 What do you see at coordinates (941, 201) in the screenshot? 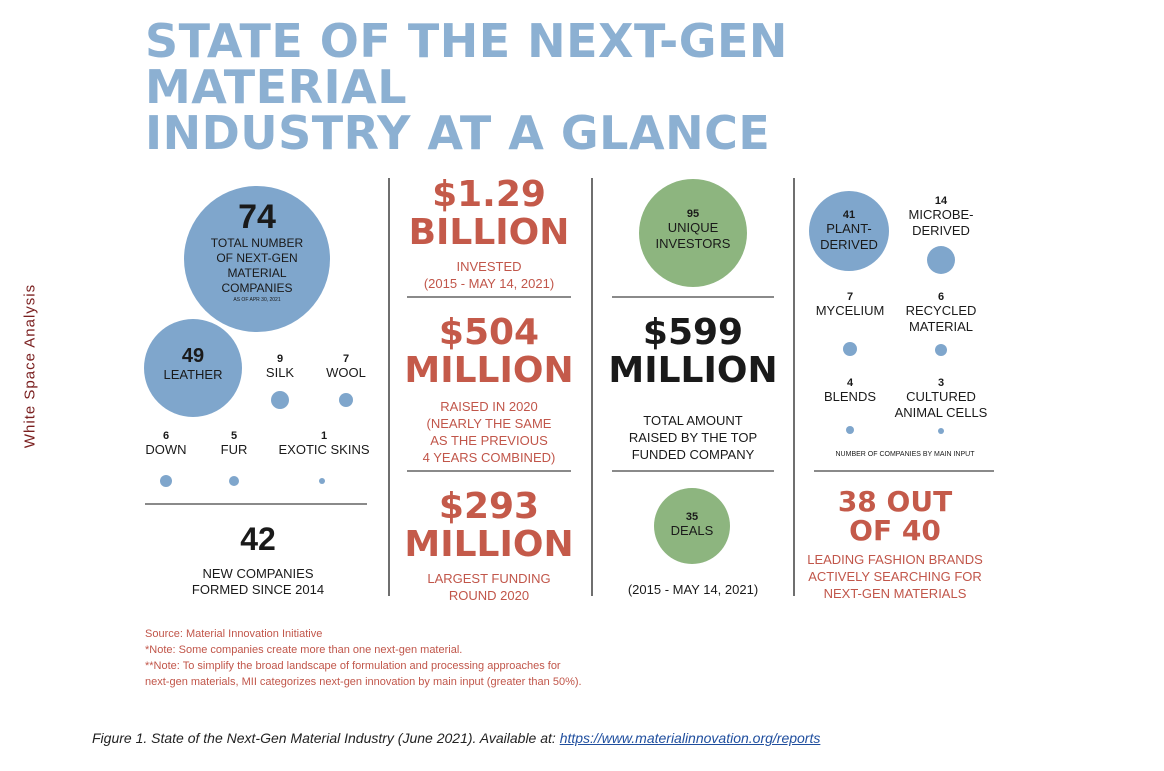
I see `microbe-derived-number: 14` at bounding box center [941, 201].